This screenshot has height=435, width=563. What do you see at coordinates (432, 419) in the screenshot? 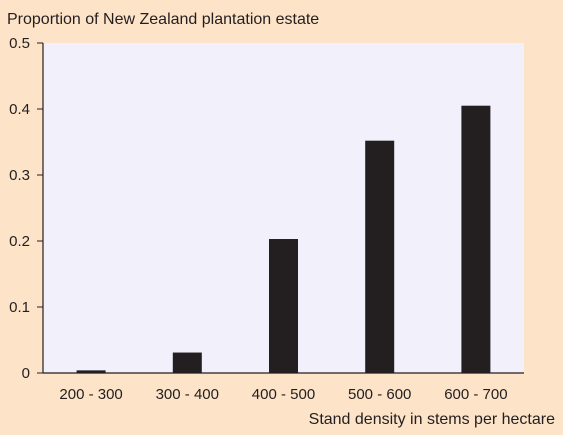
I see `x-axis-label: Stand density in stems per hectare` at bounding box center [432, 419].